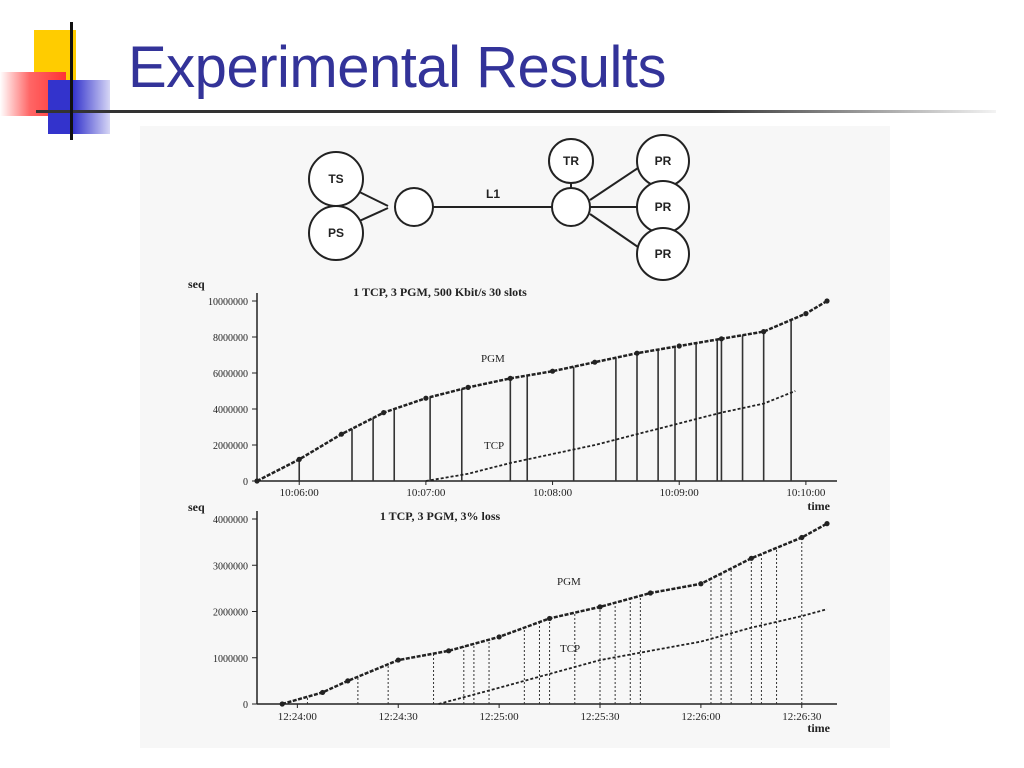  What do you see at coordinates (335, 179) in the screenshot?
I see `node-ts-label: TS` at bounding box center [335, 179].